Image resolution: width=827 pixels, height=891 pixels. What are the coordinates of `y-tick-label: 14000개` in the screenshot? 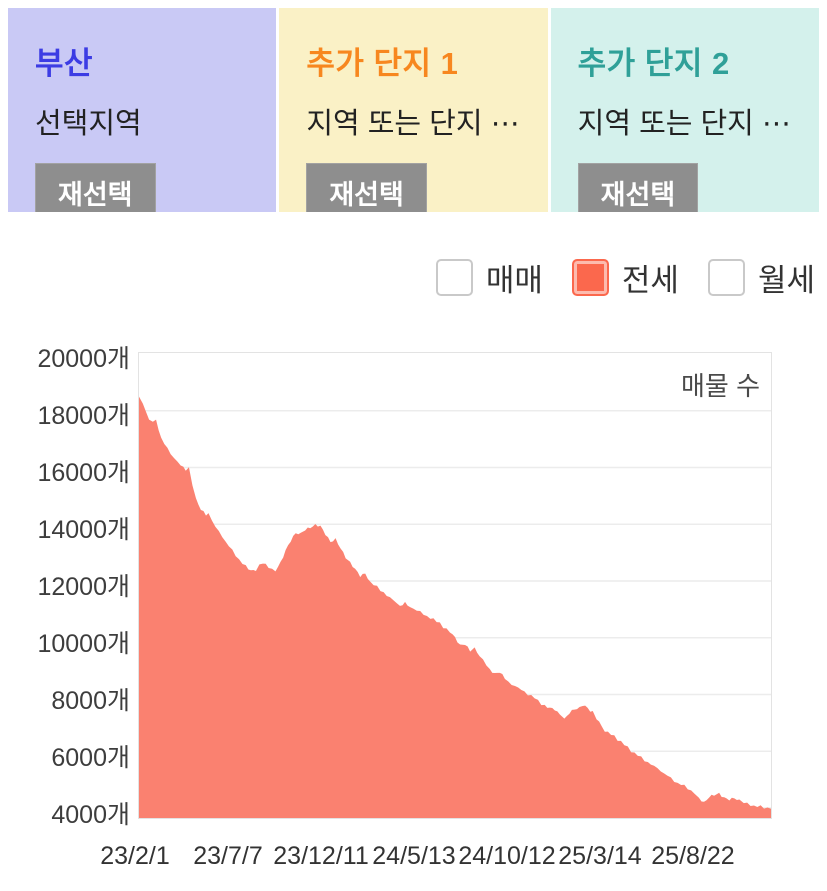 It's located at (83, 530).